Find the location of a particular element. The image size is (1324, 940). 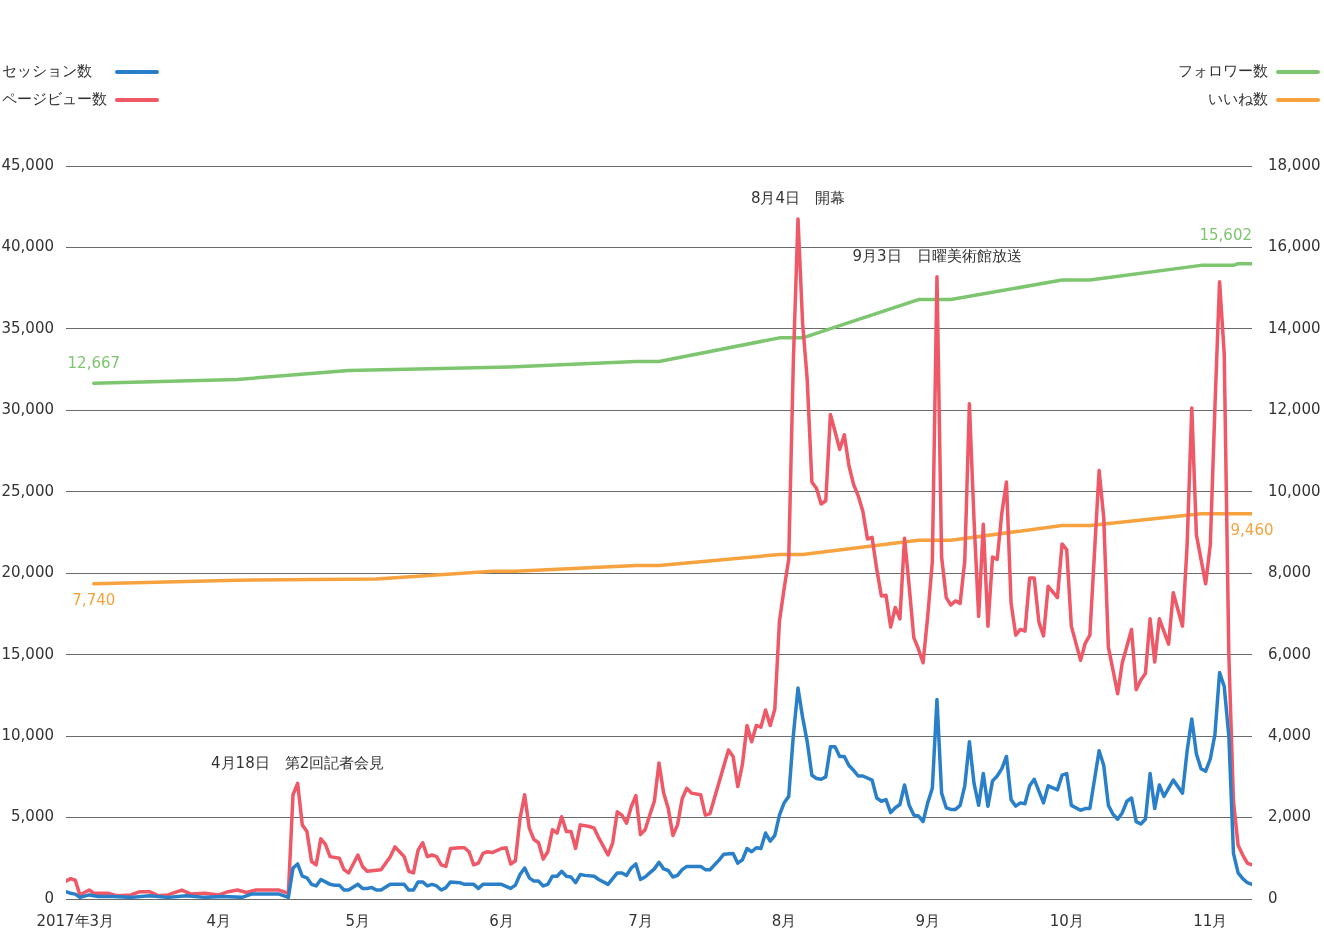

legend-label: いいね数 is located at coordinates (1238, 98).